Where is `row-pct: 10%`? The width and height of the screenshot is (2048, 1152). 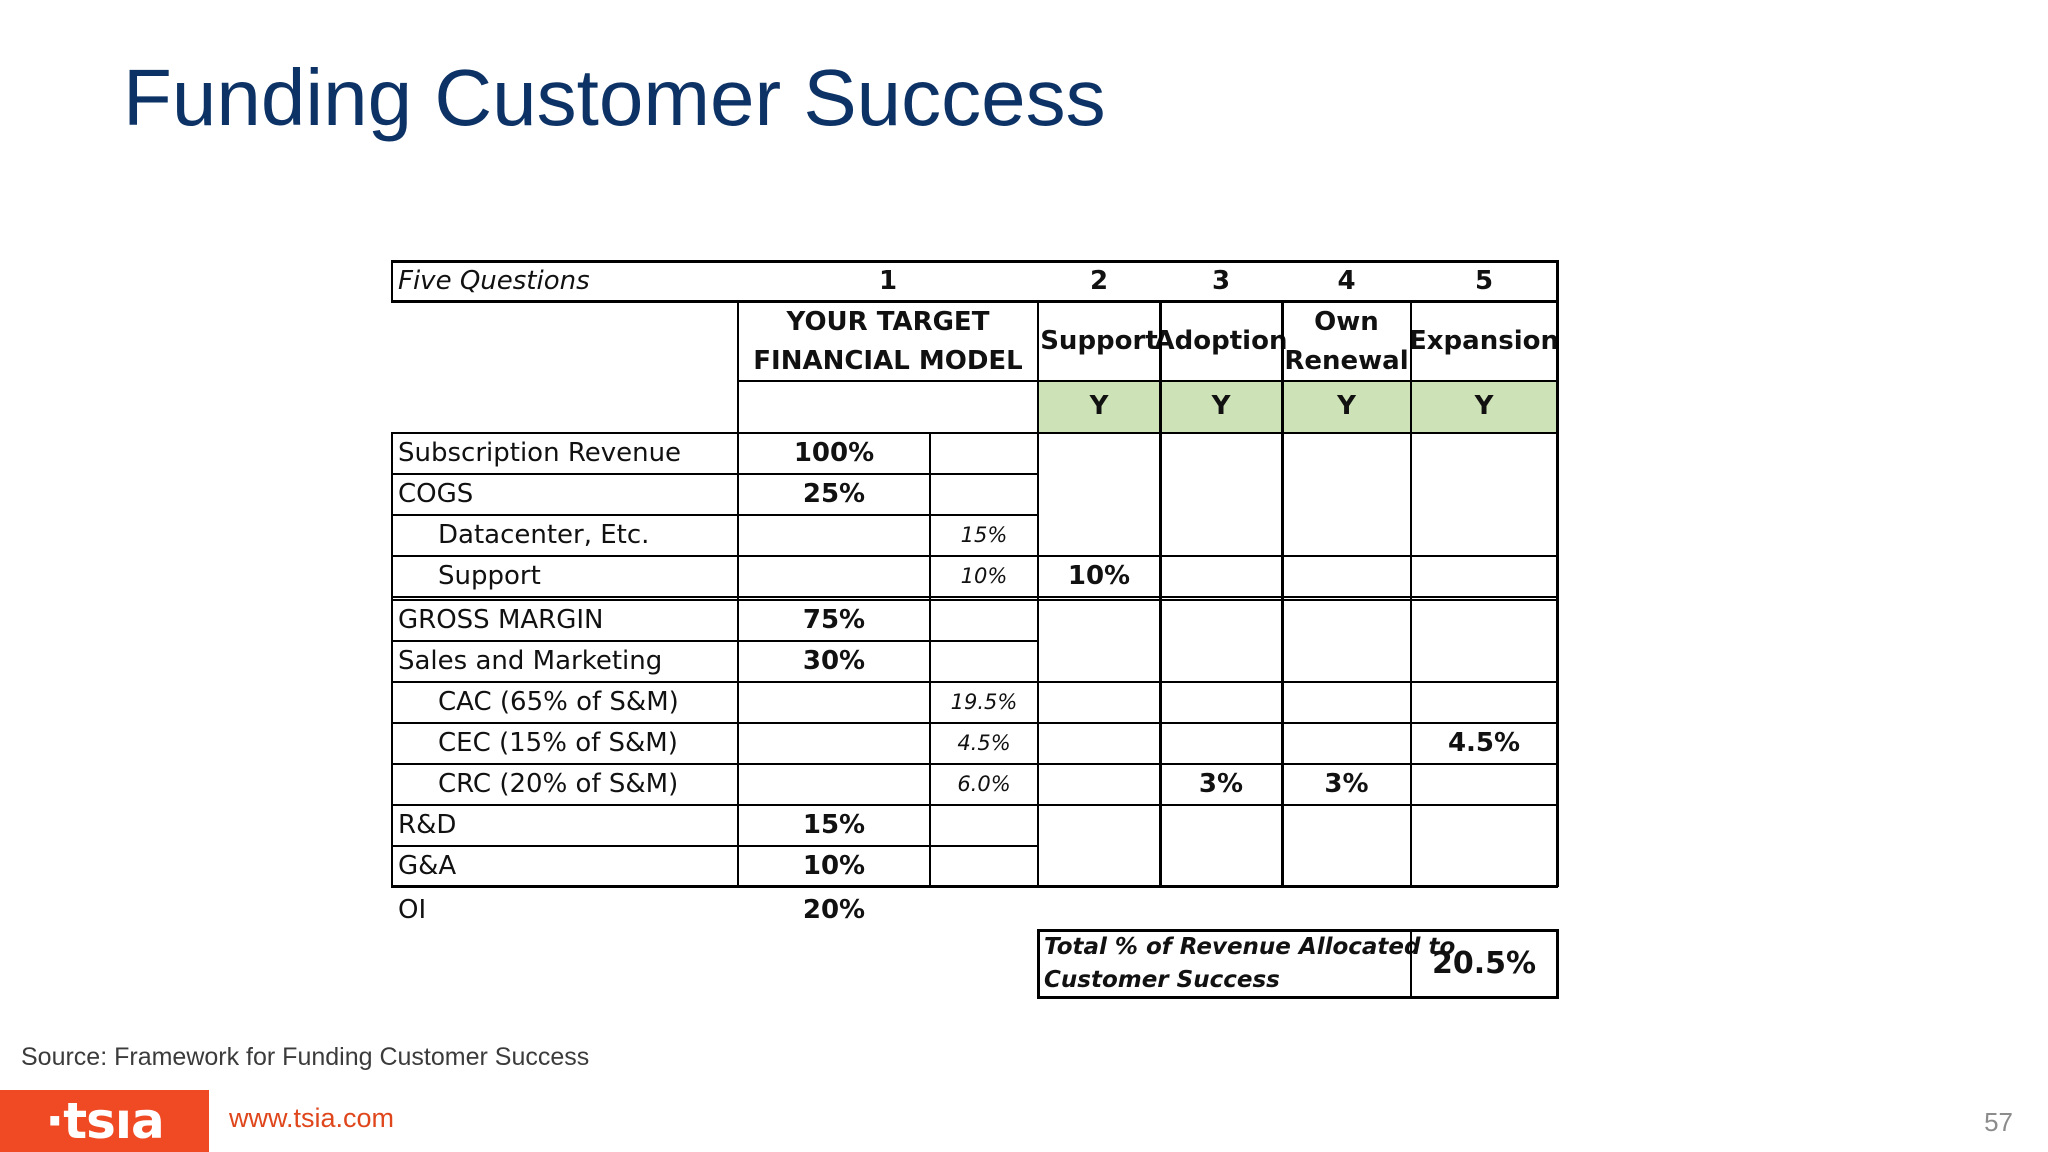
row-pct: 10% is located at coordinates (834, 865).